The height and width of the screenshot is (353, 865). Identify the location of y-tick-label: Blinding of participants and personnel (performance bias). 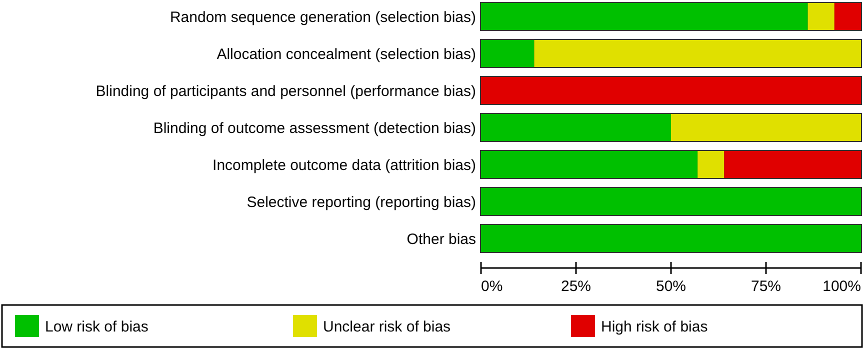
(286, 91).